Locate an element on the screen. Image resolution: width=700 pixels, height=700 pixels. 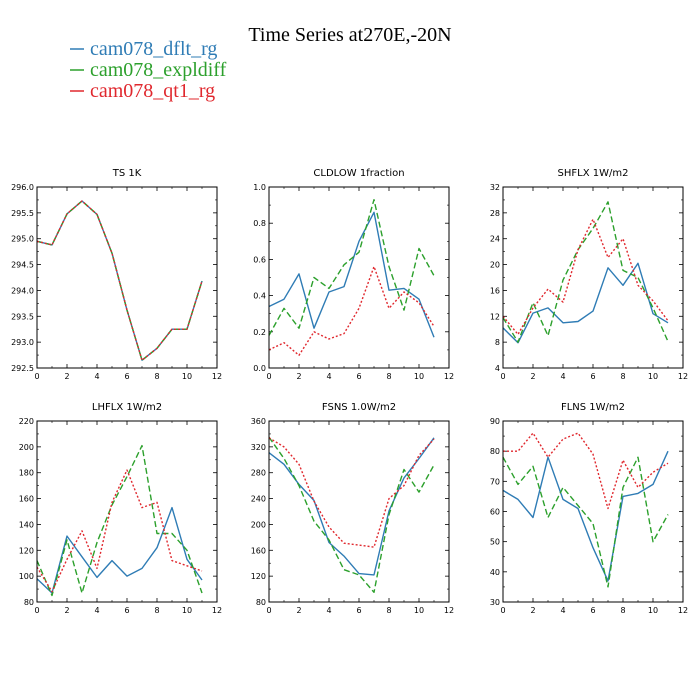
y-tick-label: 8 is located at coordinates (497, 342).